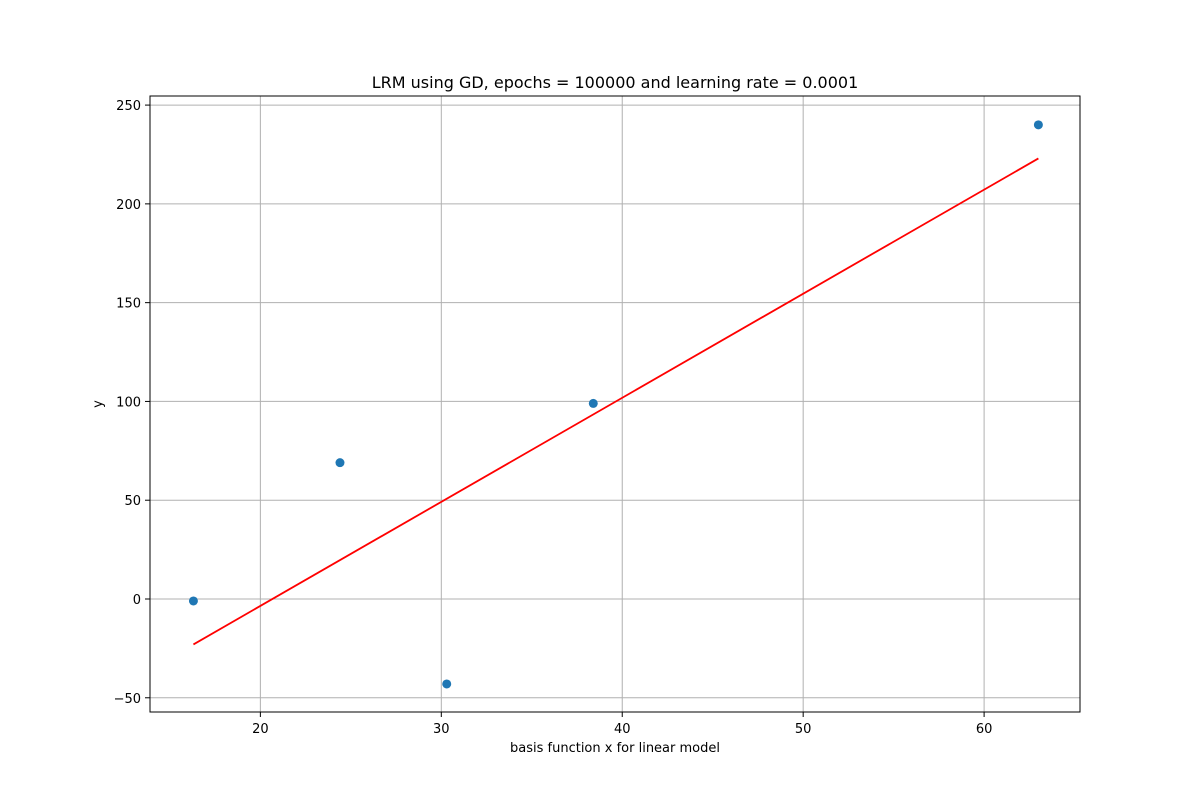 Image resolution: width=1200 pixels, height=804 pixels. I want to click on x-tick-label: 50, so click(803, 729).